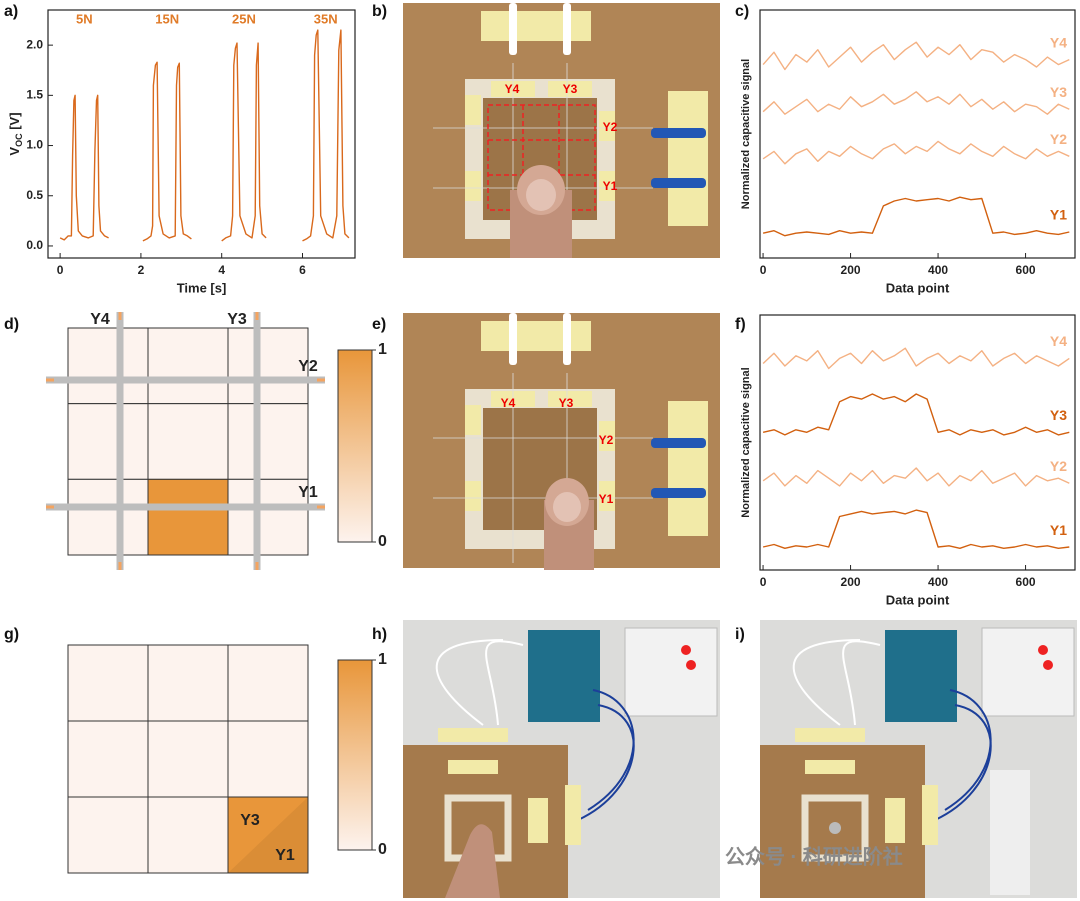 The width and height of the screenshot is (1080, 901). I want to click on x-tick-label: 2, so click(141, 270).